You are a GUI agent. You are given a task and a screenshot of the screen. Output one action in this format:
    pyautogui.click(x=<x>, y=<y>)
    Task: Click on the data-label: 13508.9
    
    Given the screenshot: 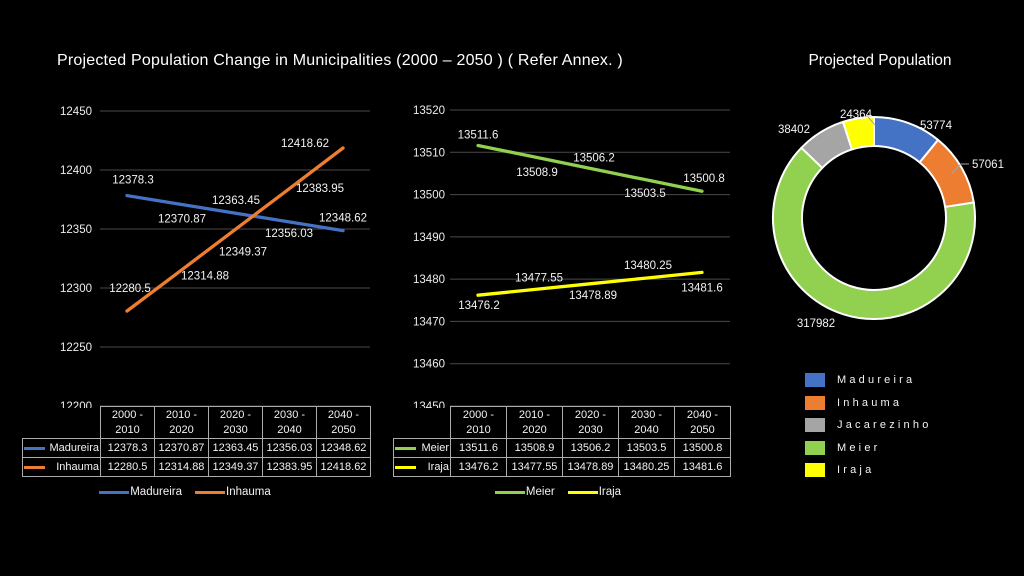 What is the action you would take?
    pyautogui.click(x=537, y=173)
    